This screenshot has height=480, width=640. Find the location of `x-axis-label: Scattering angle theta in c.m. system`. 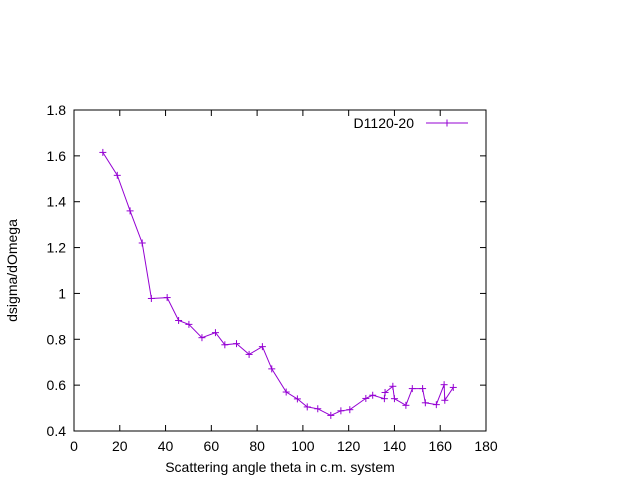

x-axis-label: Scattering angle theta in c.m. system is located at coordinates (280, 467).